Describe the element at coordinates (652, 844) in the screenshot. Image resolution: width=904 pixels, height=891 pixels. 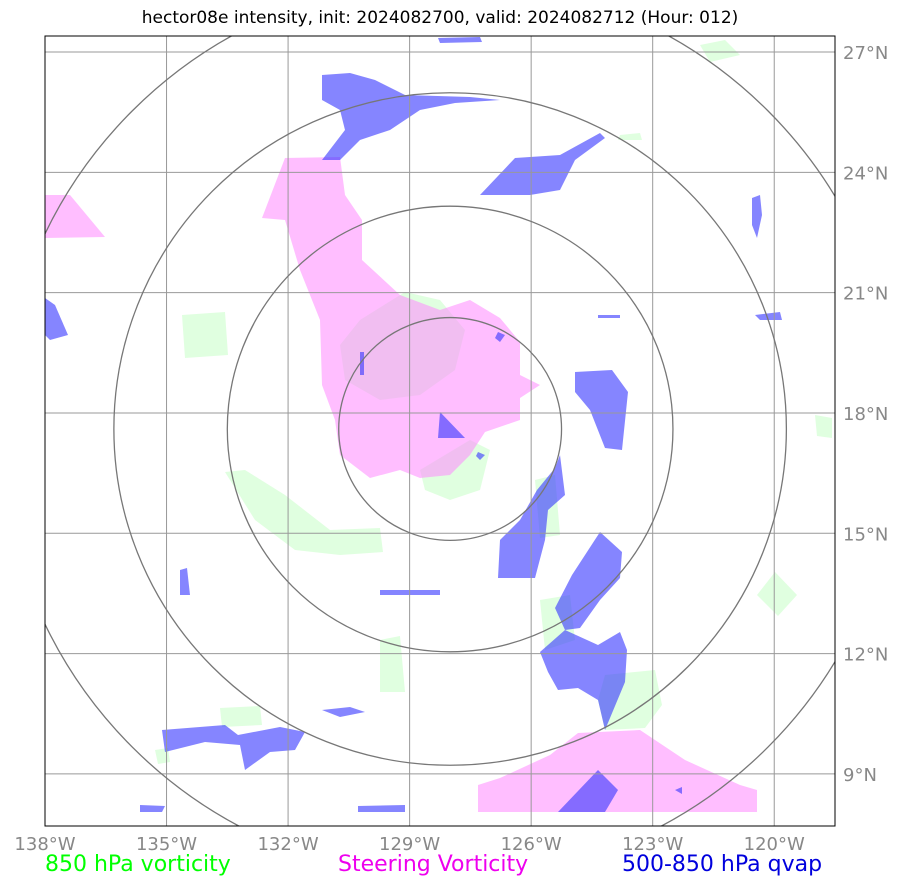
I see `longitude-tick-label: 123°W` at that location.